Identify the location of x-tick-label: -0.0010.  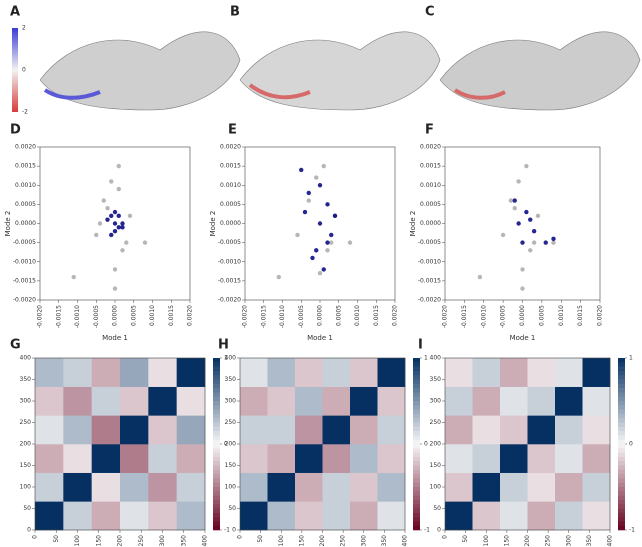
(77, 316).